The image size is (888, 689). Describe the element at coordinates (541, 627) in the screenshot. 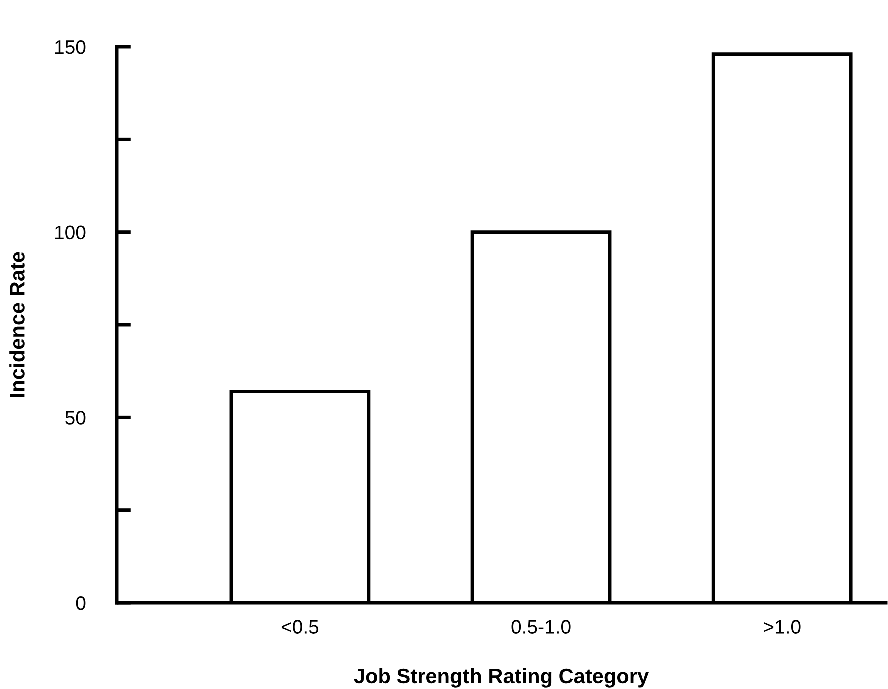

I see `x-tick-label: 0.5-1.0` at that location.